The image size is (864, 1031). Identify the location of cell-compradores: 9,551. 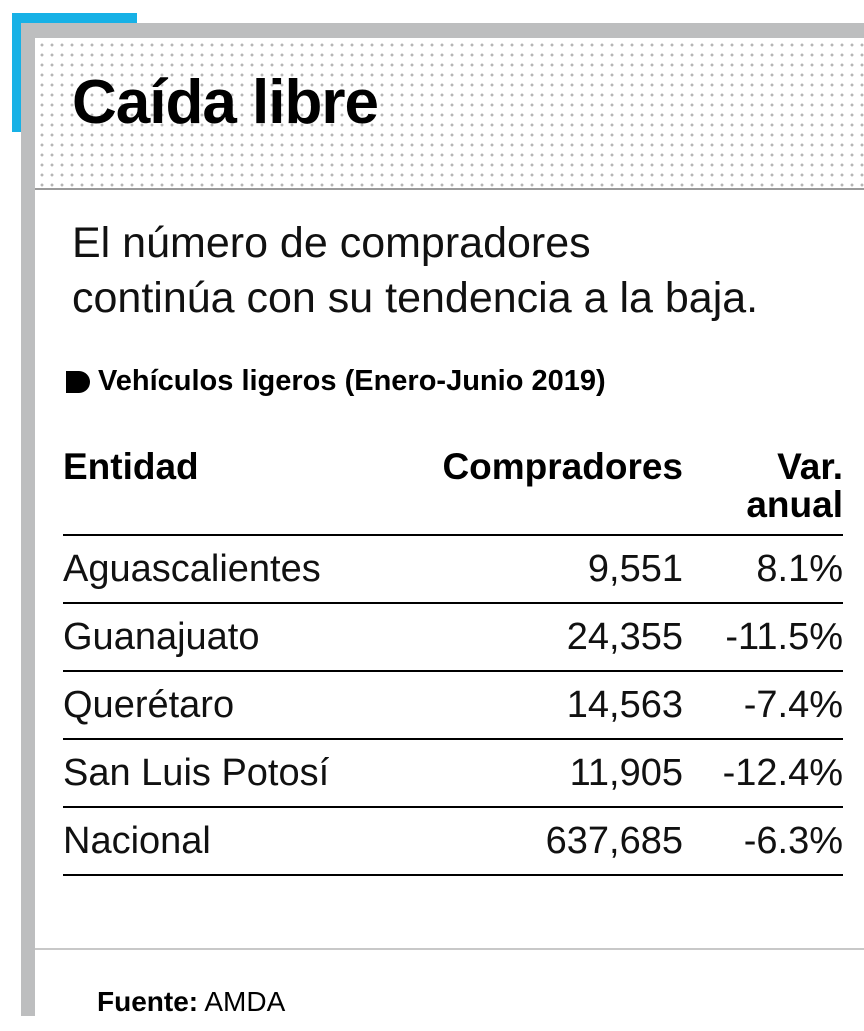
(538, 569).